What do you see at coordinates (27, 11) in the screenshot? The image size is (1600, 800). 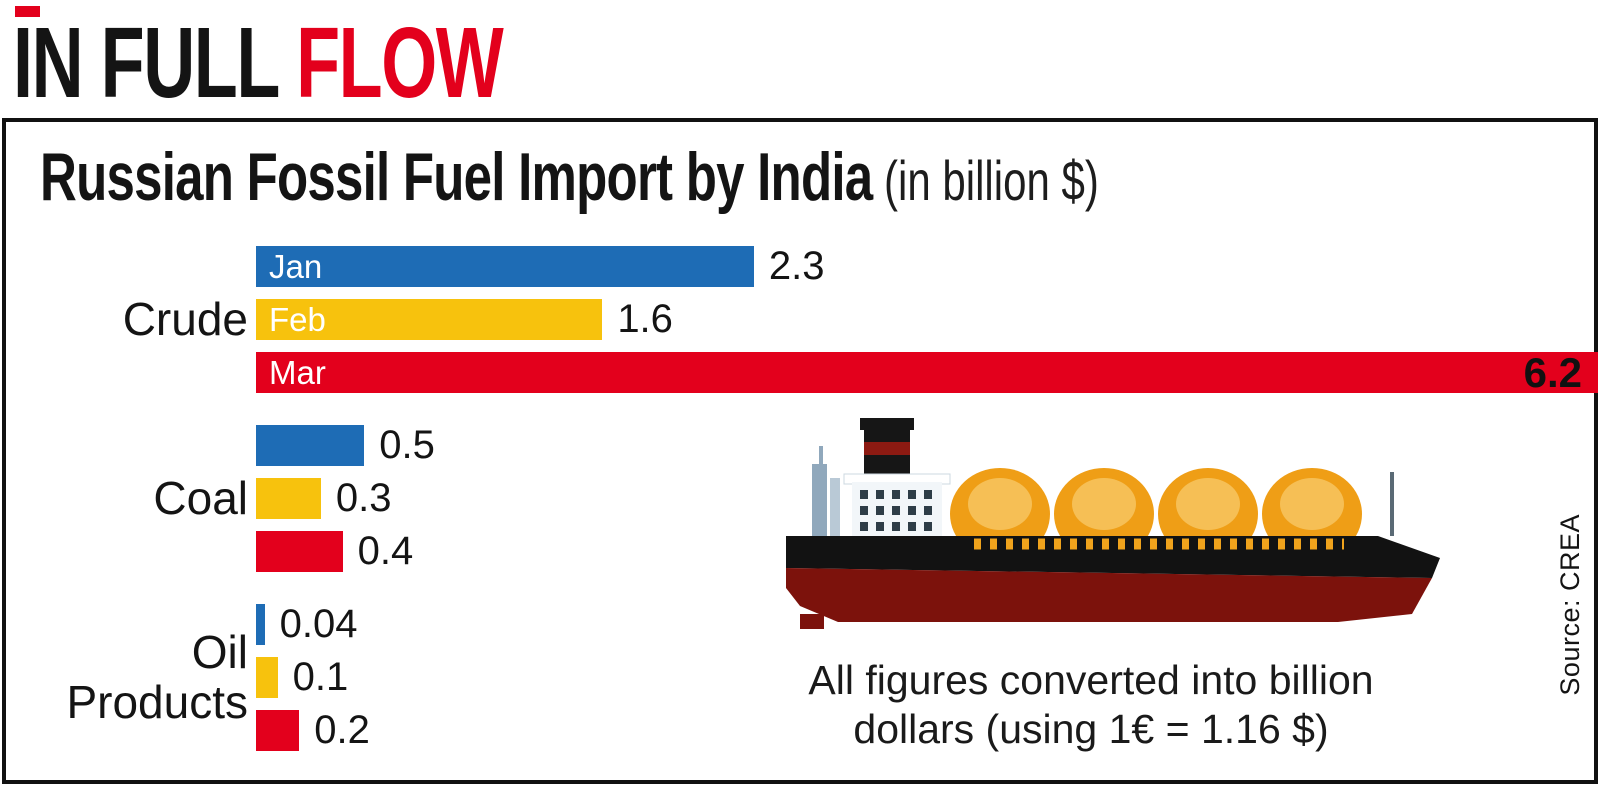 I see `kicker-accent-mark` at bounding box center [27, 11].